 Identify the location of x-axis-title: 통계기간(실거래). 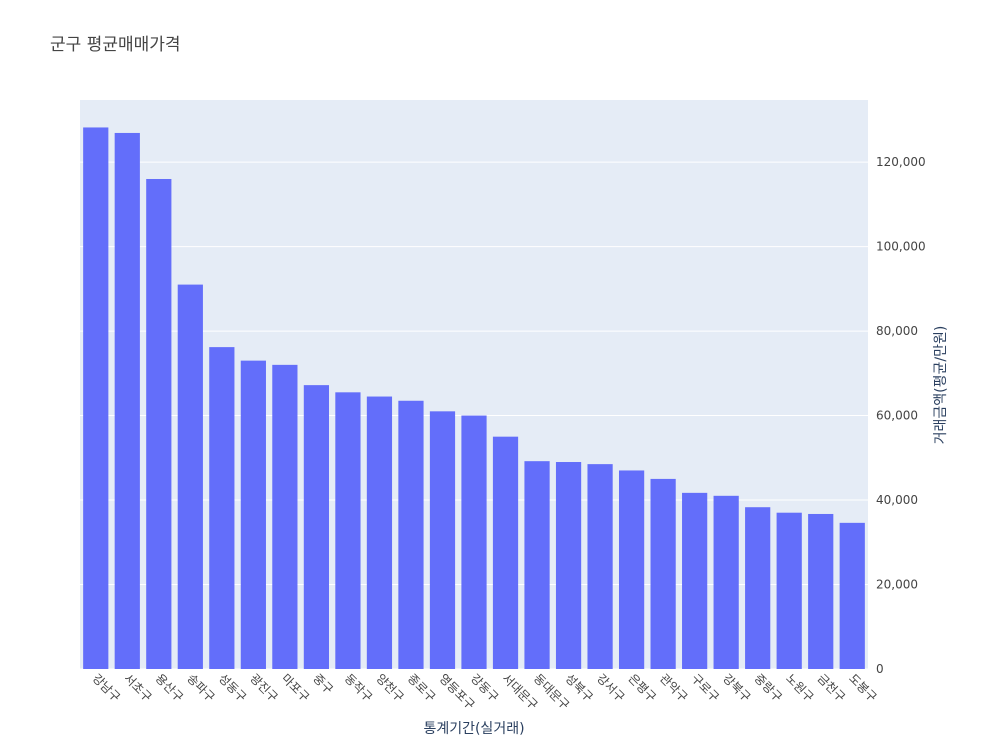
(473, 729).